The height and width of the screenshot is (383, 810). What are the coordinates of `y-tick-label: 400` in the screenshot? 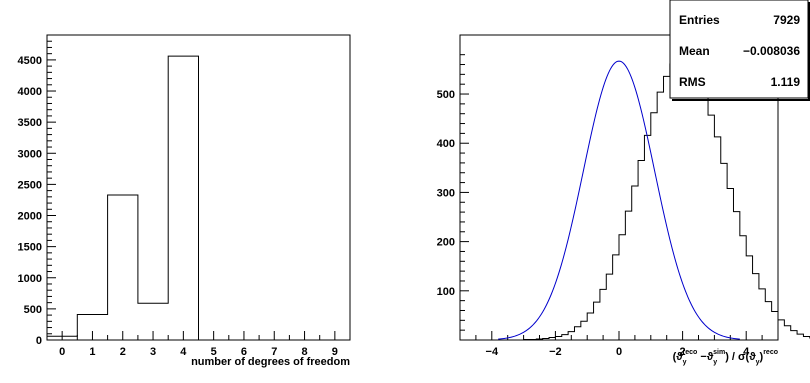 It's located at (446, 144).